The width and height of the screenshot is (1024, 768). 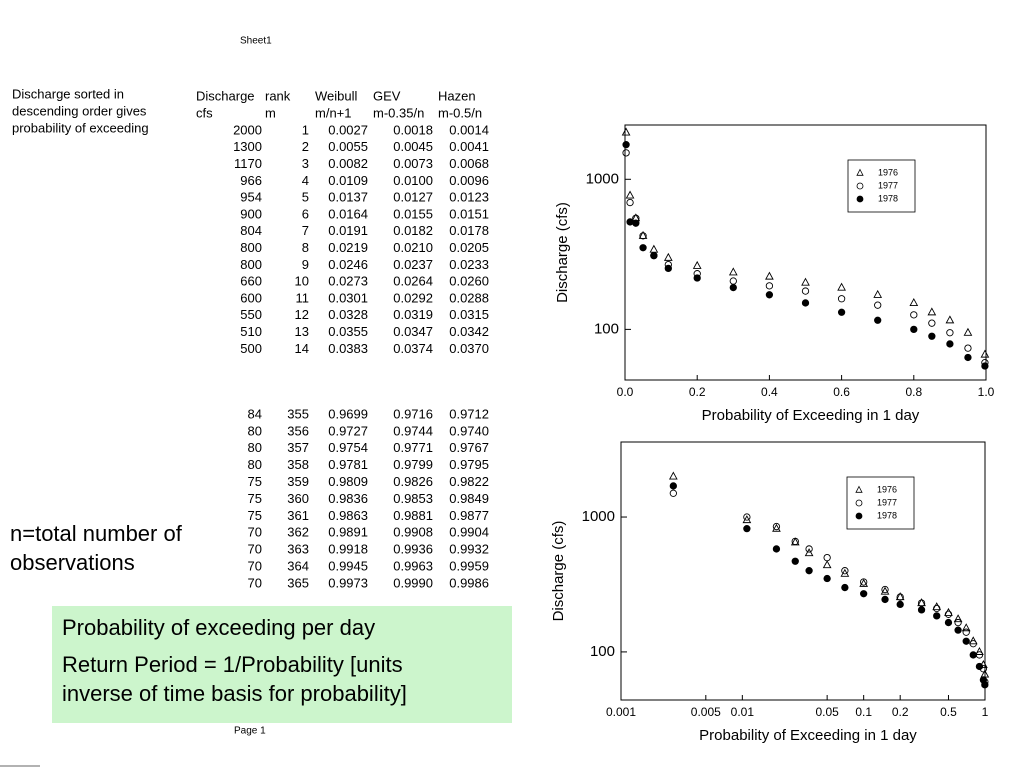 I want to click on table-cell: 0.0374, so click(x=413, y=348).